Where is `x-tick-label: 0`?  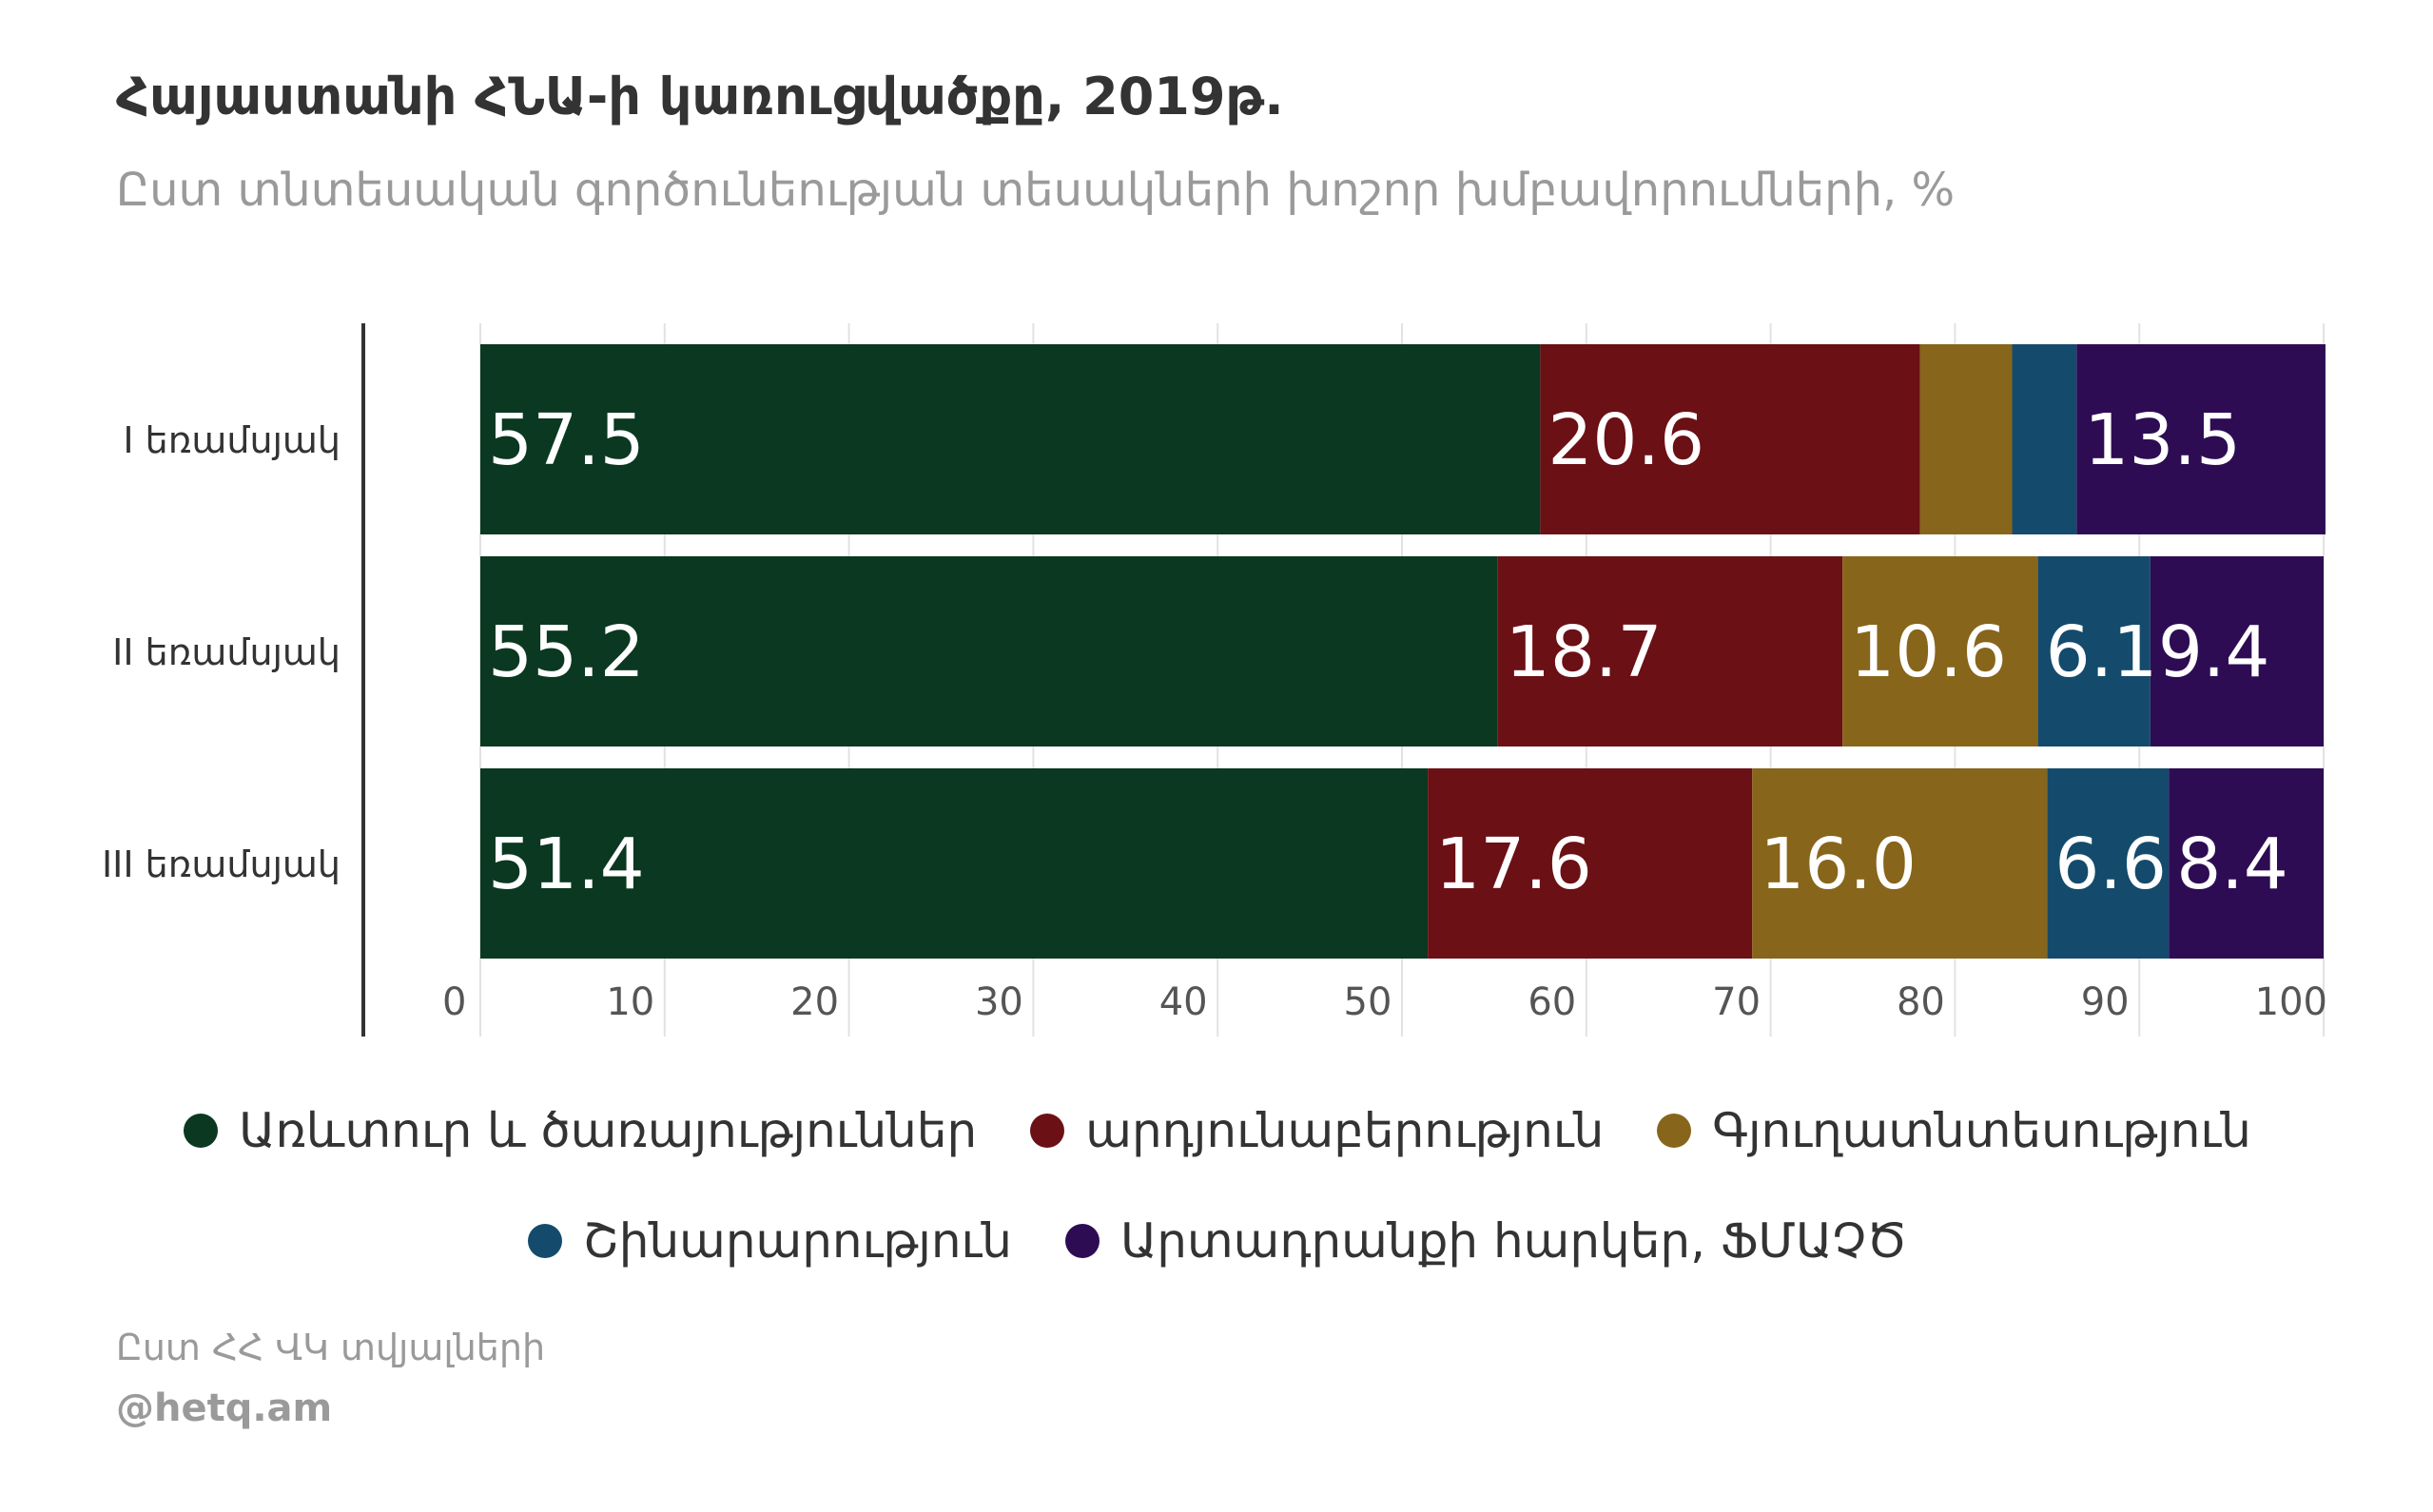 x-tick-label: 0 is located at coordinates (454, 1002).